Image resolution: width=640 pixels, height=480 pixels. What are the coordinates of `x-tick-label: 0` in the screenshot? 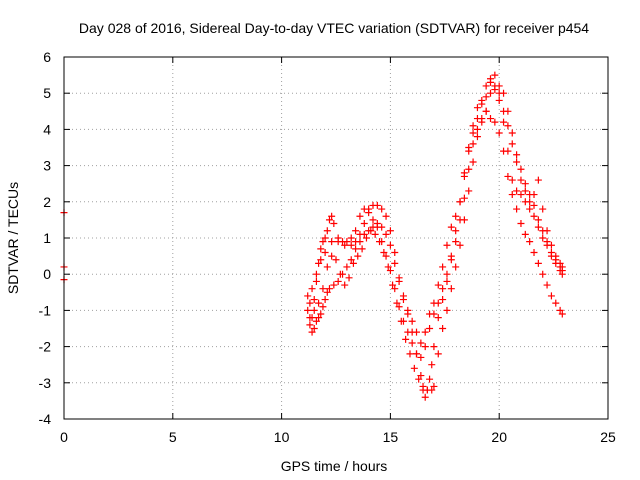 It's located at (64, 437).